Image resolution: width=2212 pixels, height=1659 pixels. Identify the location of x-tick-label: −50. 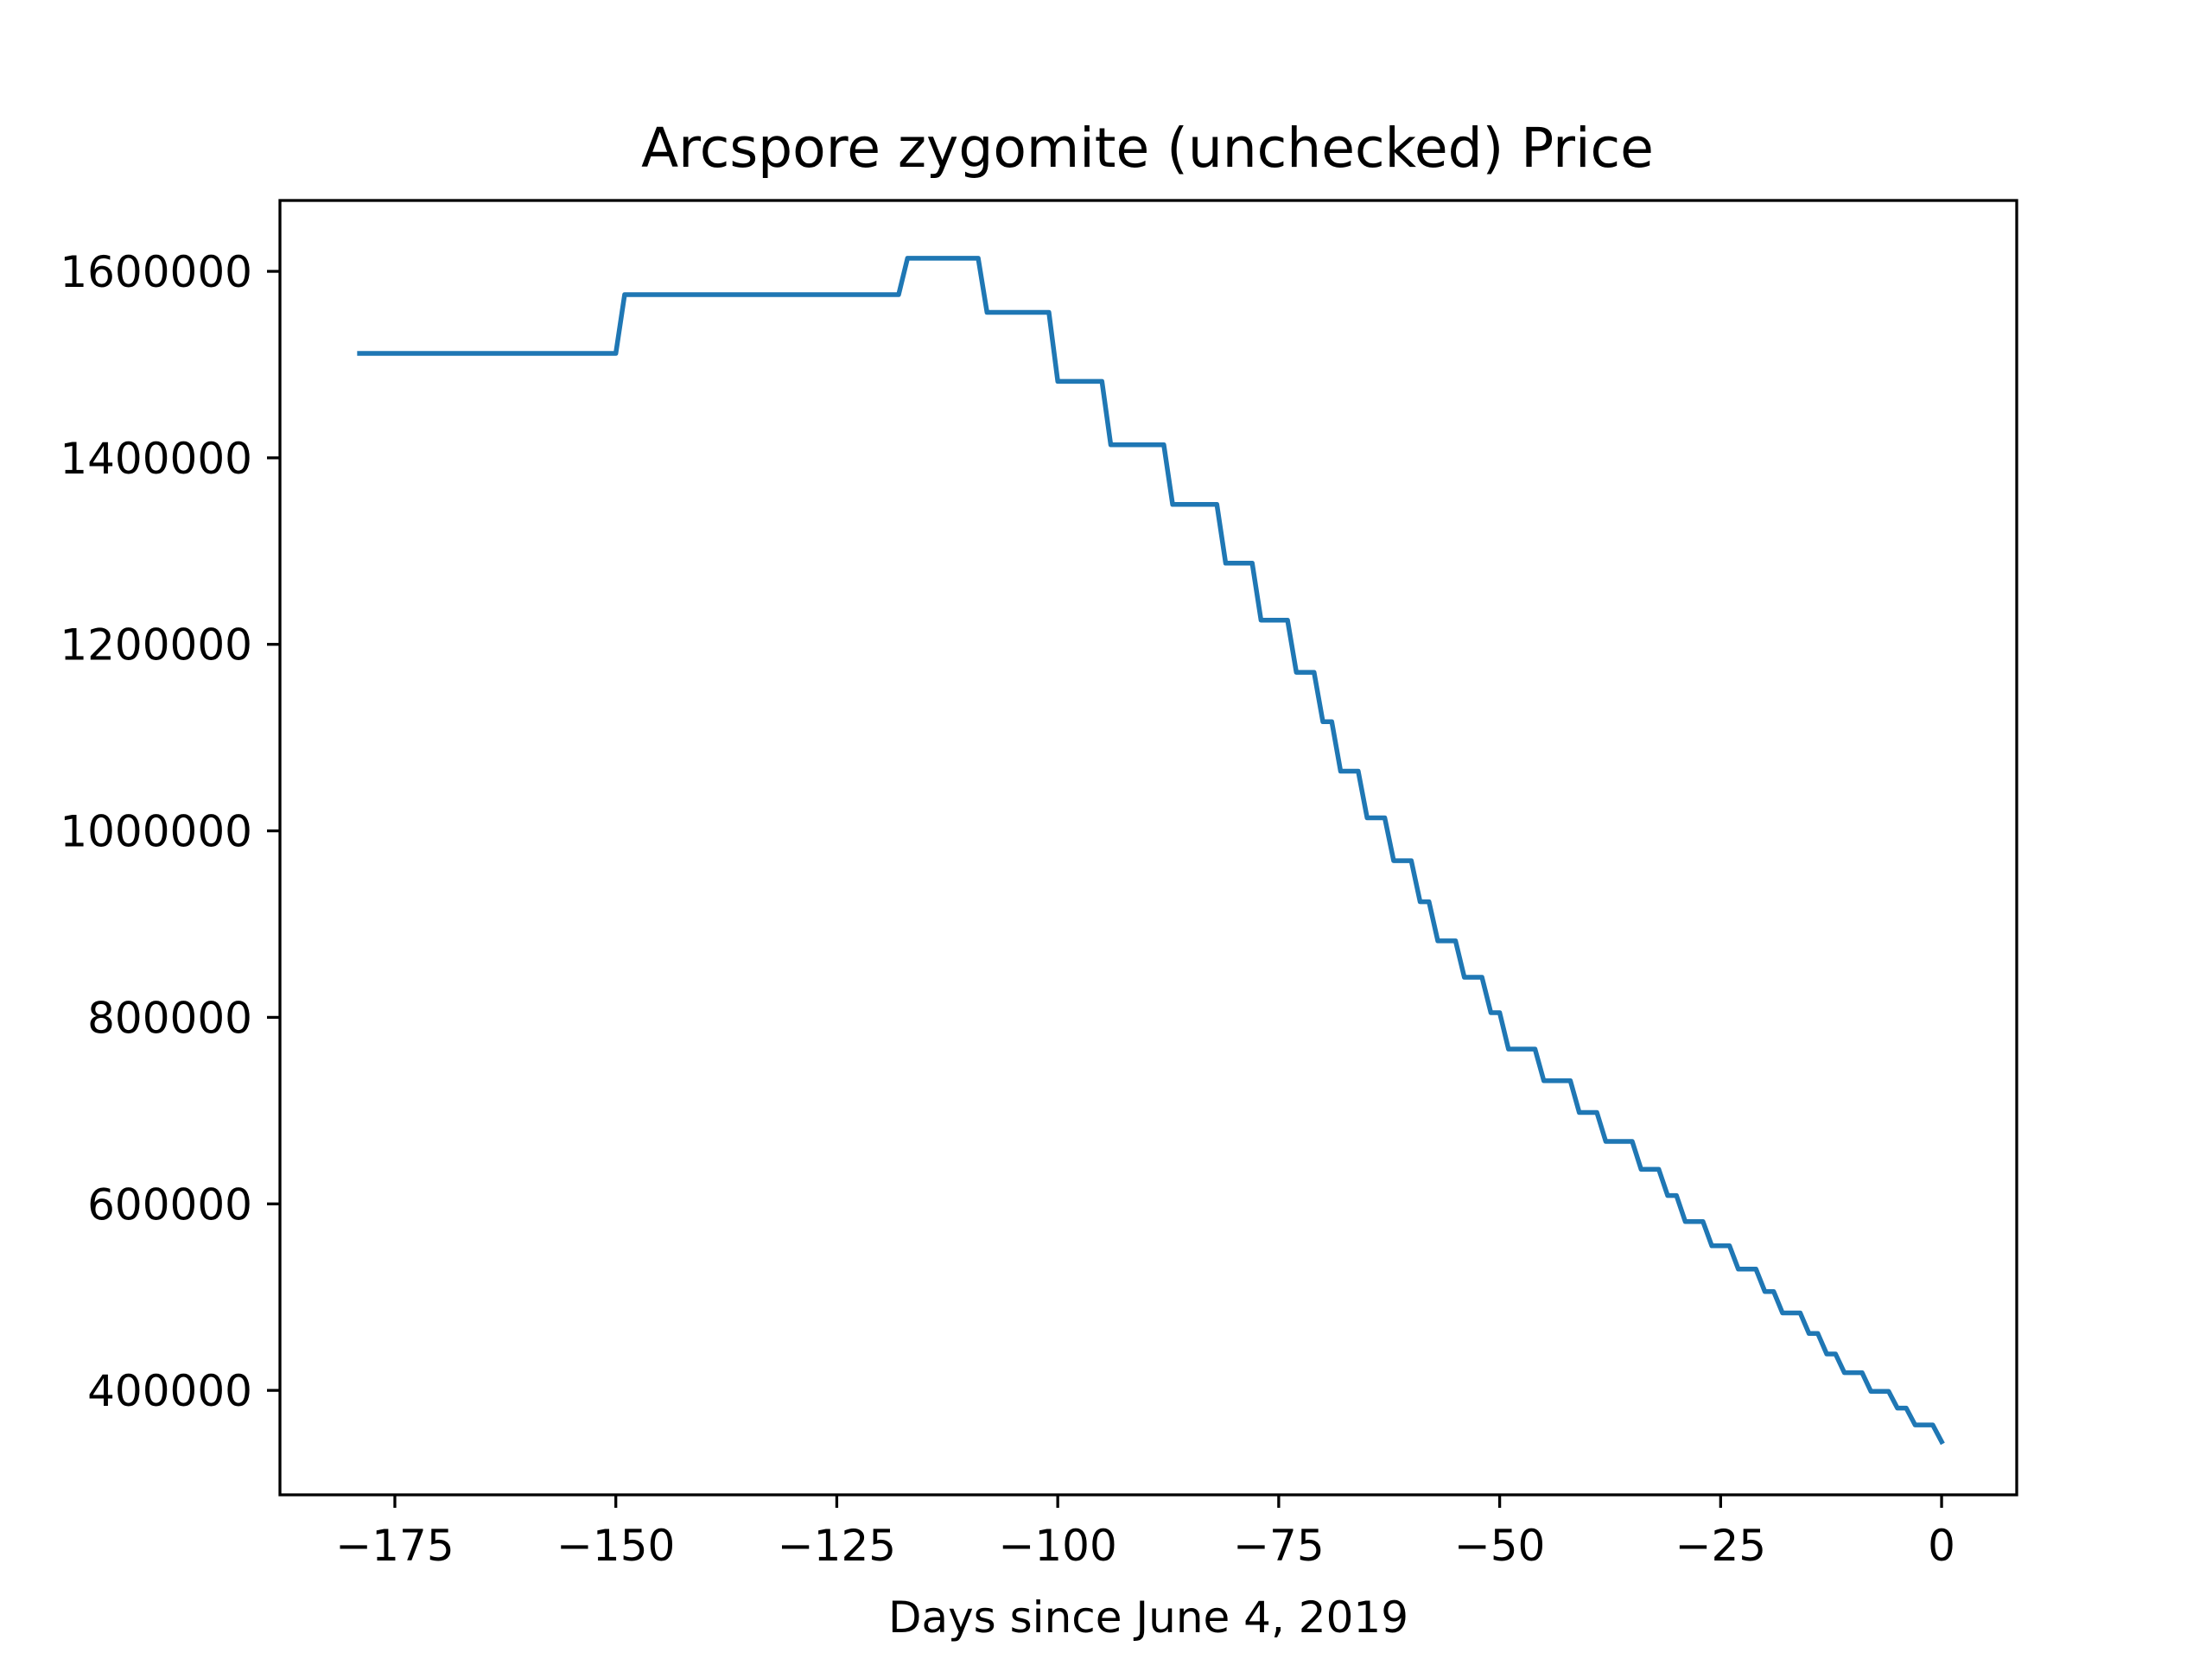
(1500, 1546).